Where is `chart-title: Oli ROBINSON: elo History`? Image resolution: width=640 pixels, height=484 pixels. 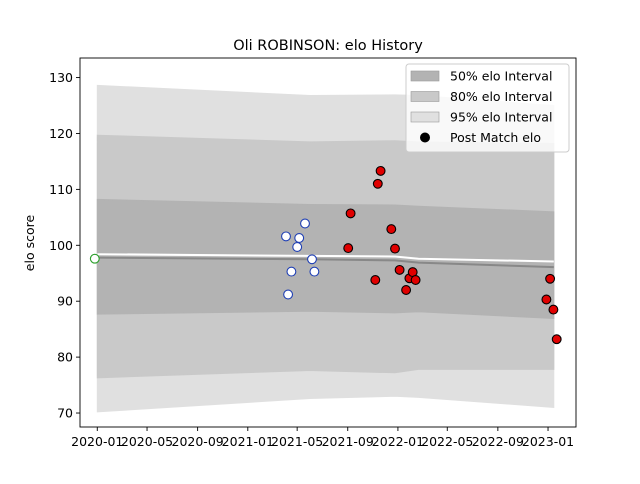 chart-title: Oli ROBINSON: elo History is located at coordinates (328, 46).